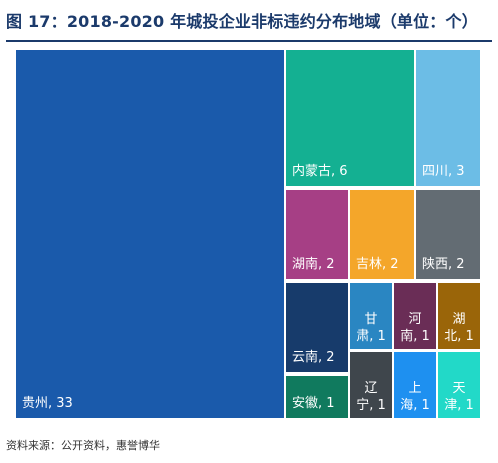 The height and width of the screenshot is (463, 498). Describe the element at coordinates (47, 403) in the screenshot. I see `tile-label-guizhou: 贵州, 33` at that location.